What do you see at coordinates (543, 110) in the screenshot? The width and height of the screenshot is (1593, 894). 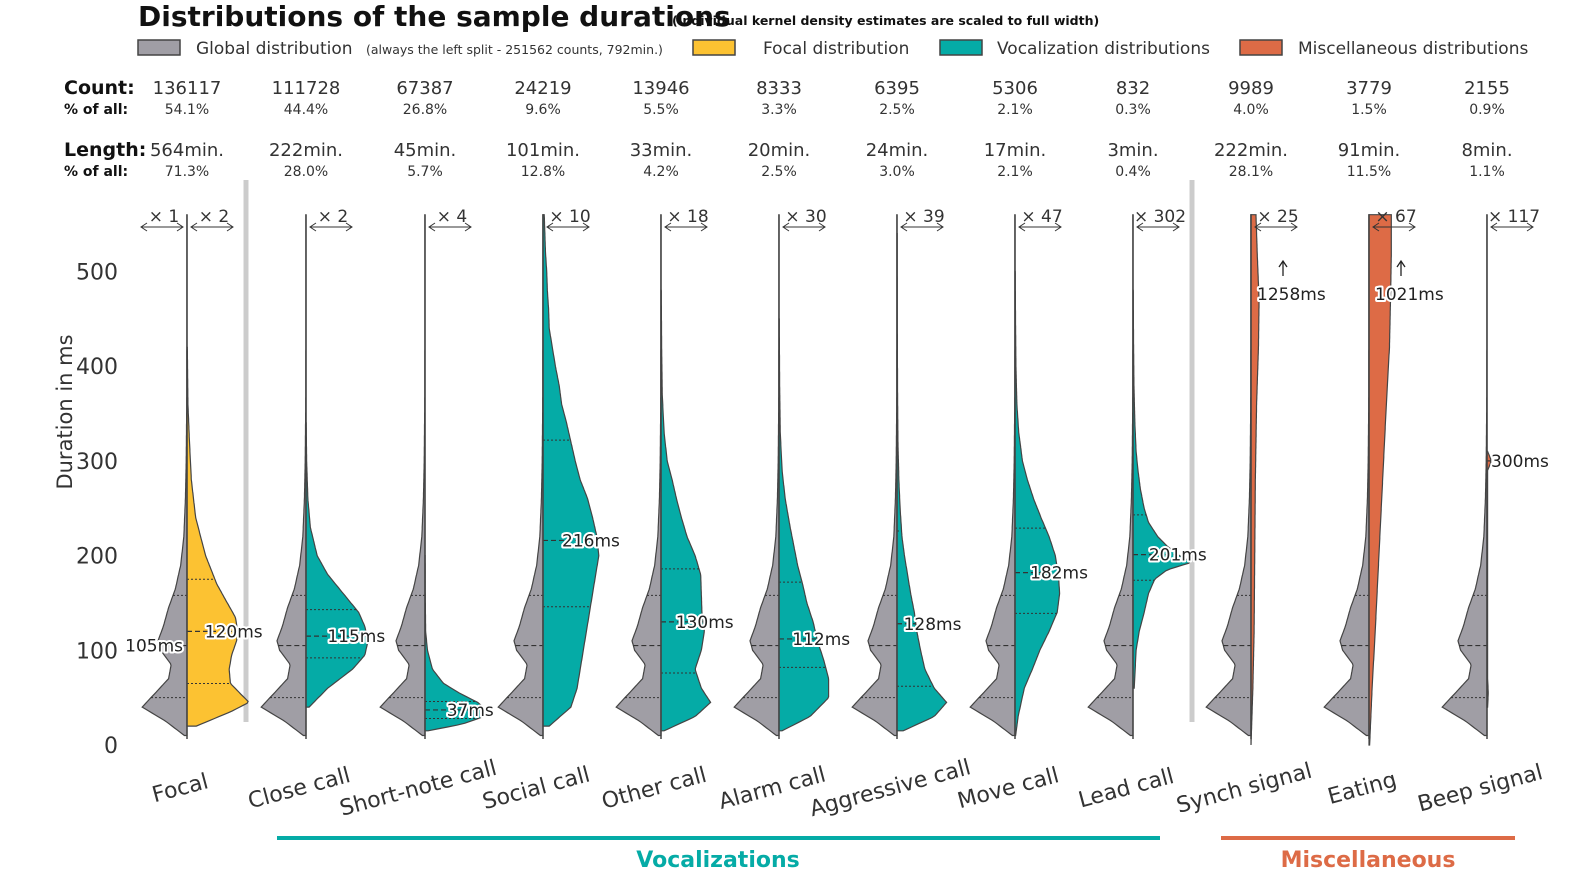 I see `count-pct-value: 9.6%` at bounding box center [543, 110].